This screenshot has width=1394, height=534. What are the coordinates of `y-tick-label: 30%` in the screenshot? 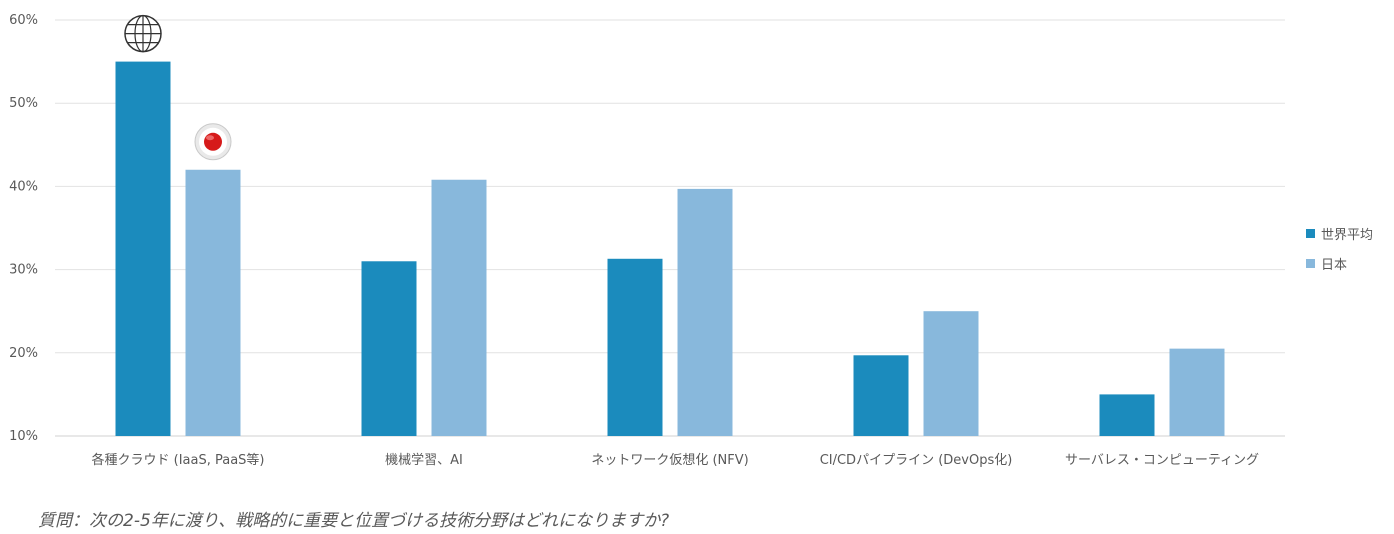 It's located at (23, 270).